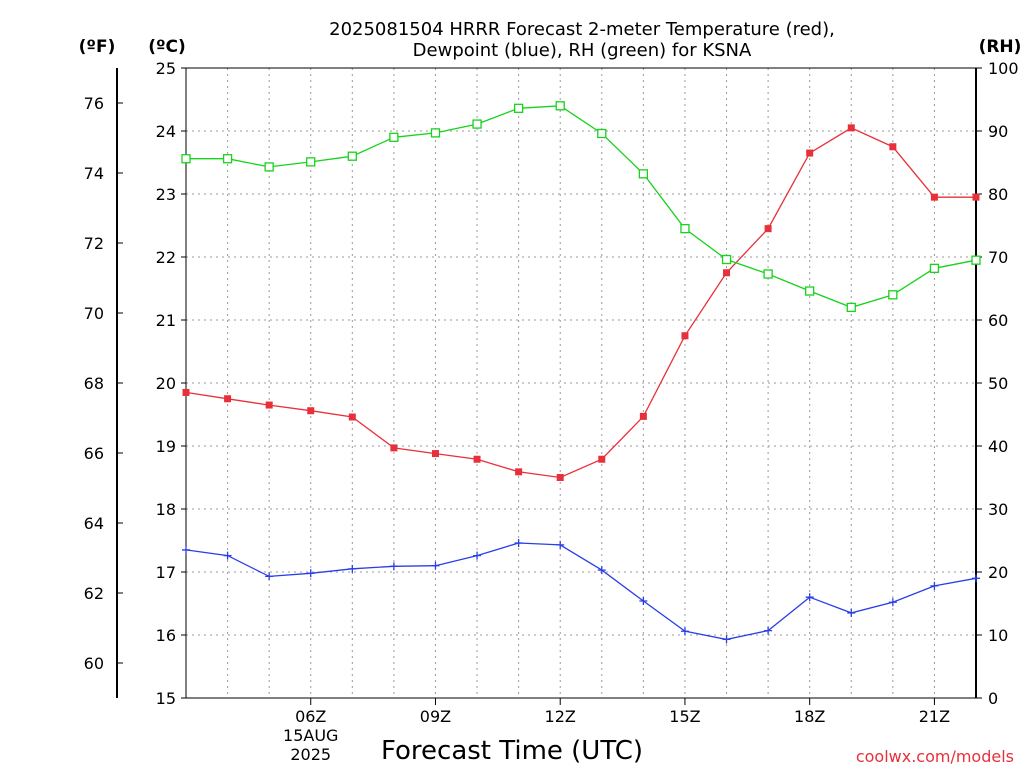  Describe the element at coordinates (310, 754) in the screenshot. I see `x-tick-year-label: 2025` at that location.